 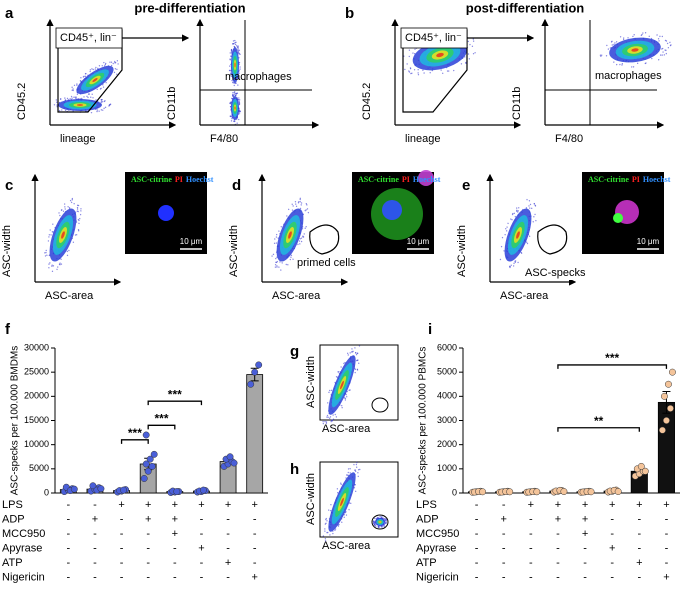 I want to click on treatment-name: ATP, so click(x=426, y=563).